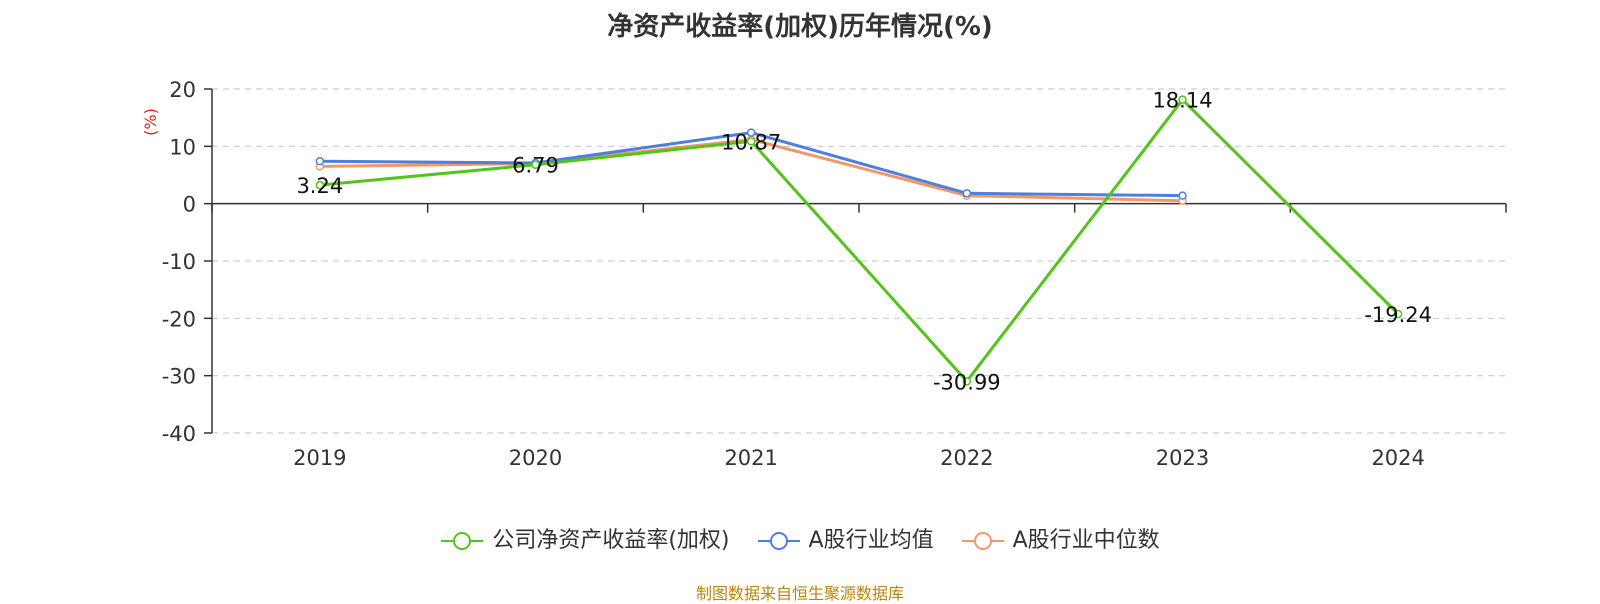 This screenshot has width=1600, height=604. What do you see at coordinates (182, 147) in the screenshot?
I see `y-tick-label: 10` at bounding box center [182, 147].